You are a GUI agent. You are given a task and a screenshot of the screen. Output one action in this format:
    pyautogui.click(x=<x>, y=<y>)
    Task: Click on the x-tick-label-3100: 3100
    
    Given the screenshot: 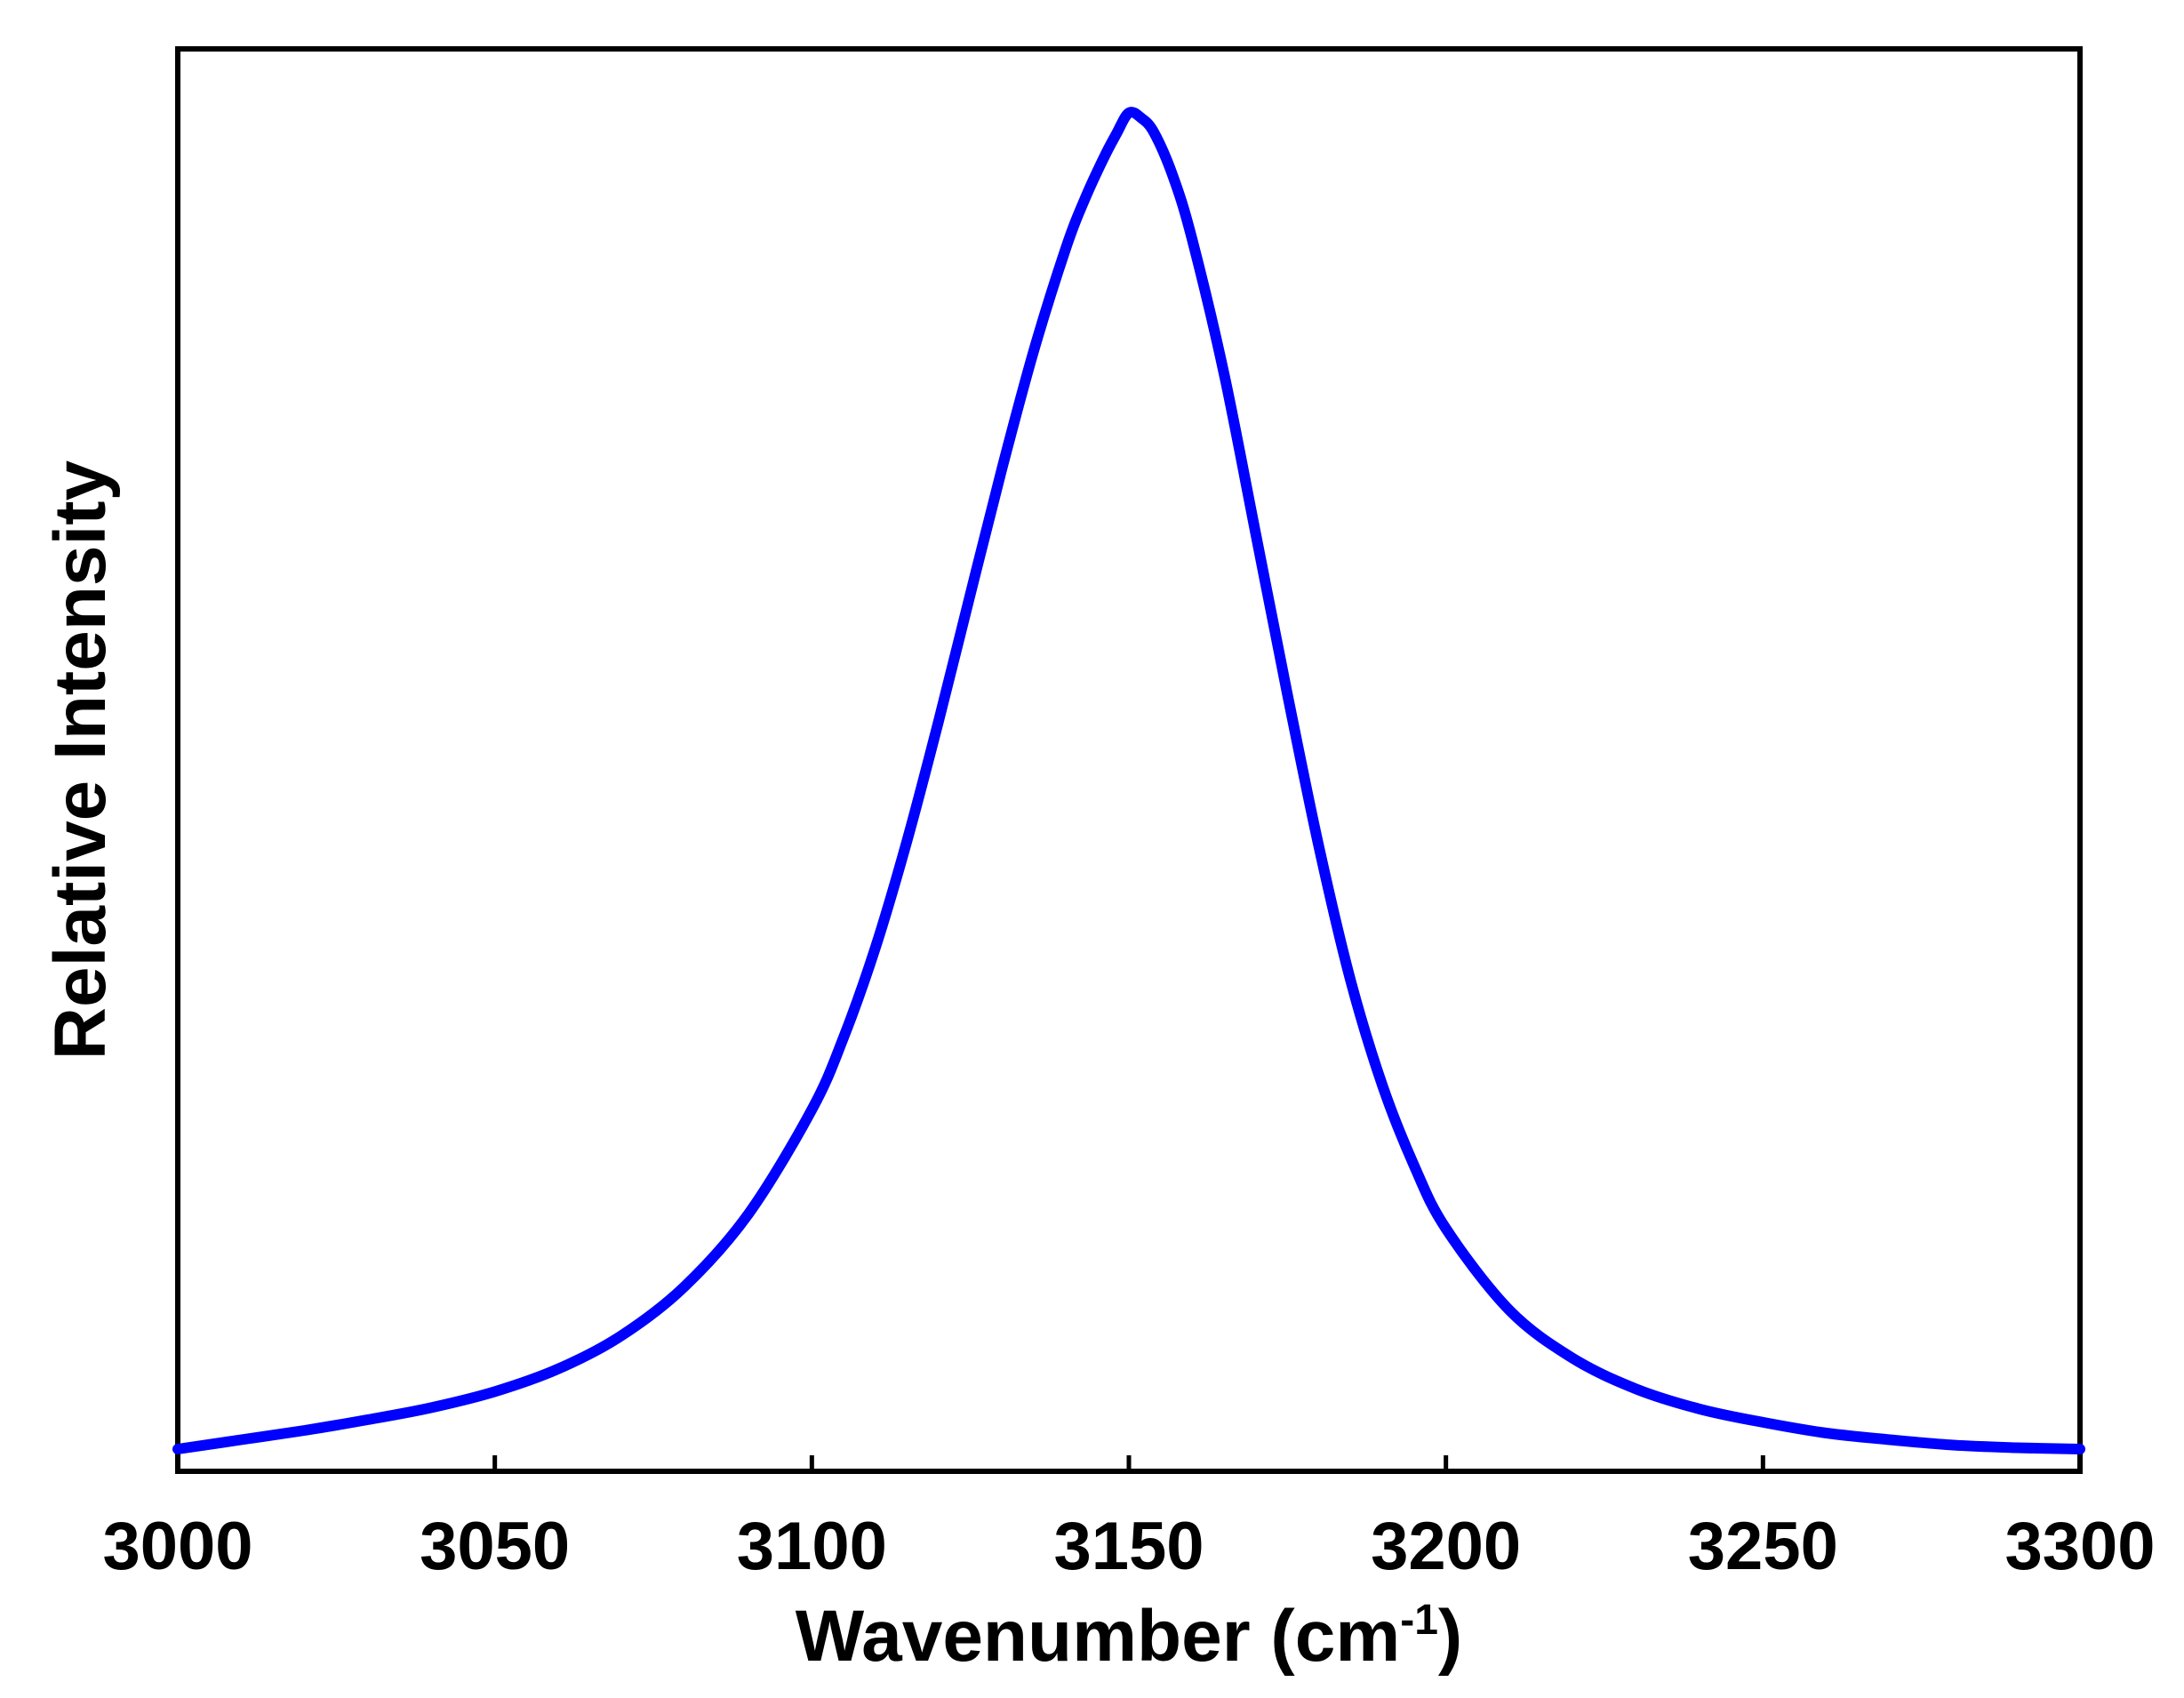 What is the action you would take?
    pyautogui.click(x=812, y=1546)
    